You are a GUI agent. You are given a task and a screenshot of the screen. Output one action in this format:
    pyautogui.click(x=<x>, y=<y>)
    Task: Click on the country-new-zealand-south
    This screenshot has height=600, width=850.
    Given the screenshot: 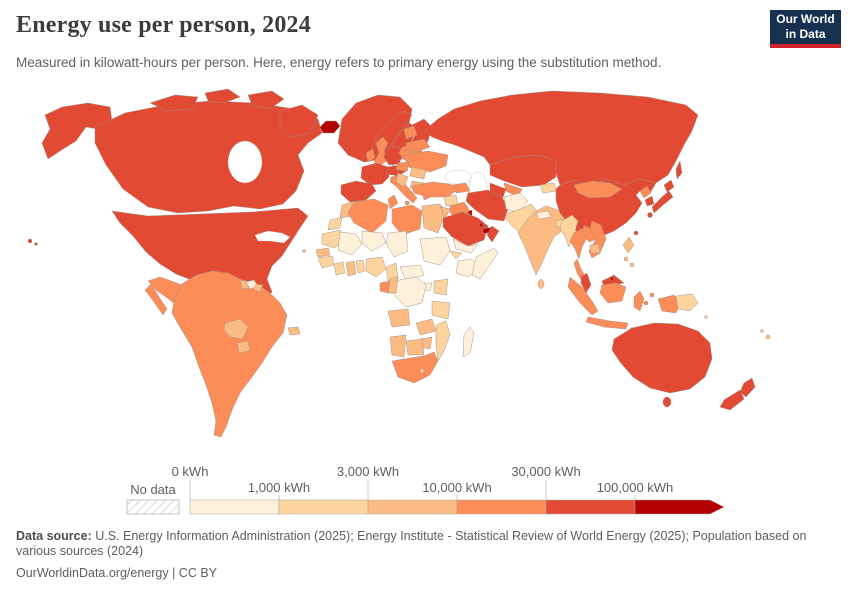 What is the action you would take?
    pyautogui.click(x=732, y=400)
    